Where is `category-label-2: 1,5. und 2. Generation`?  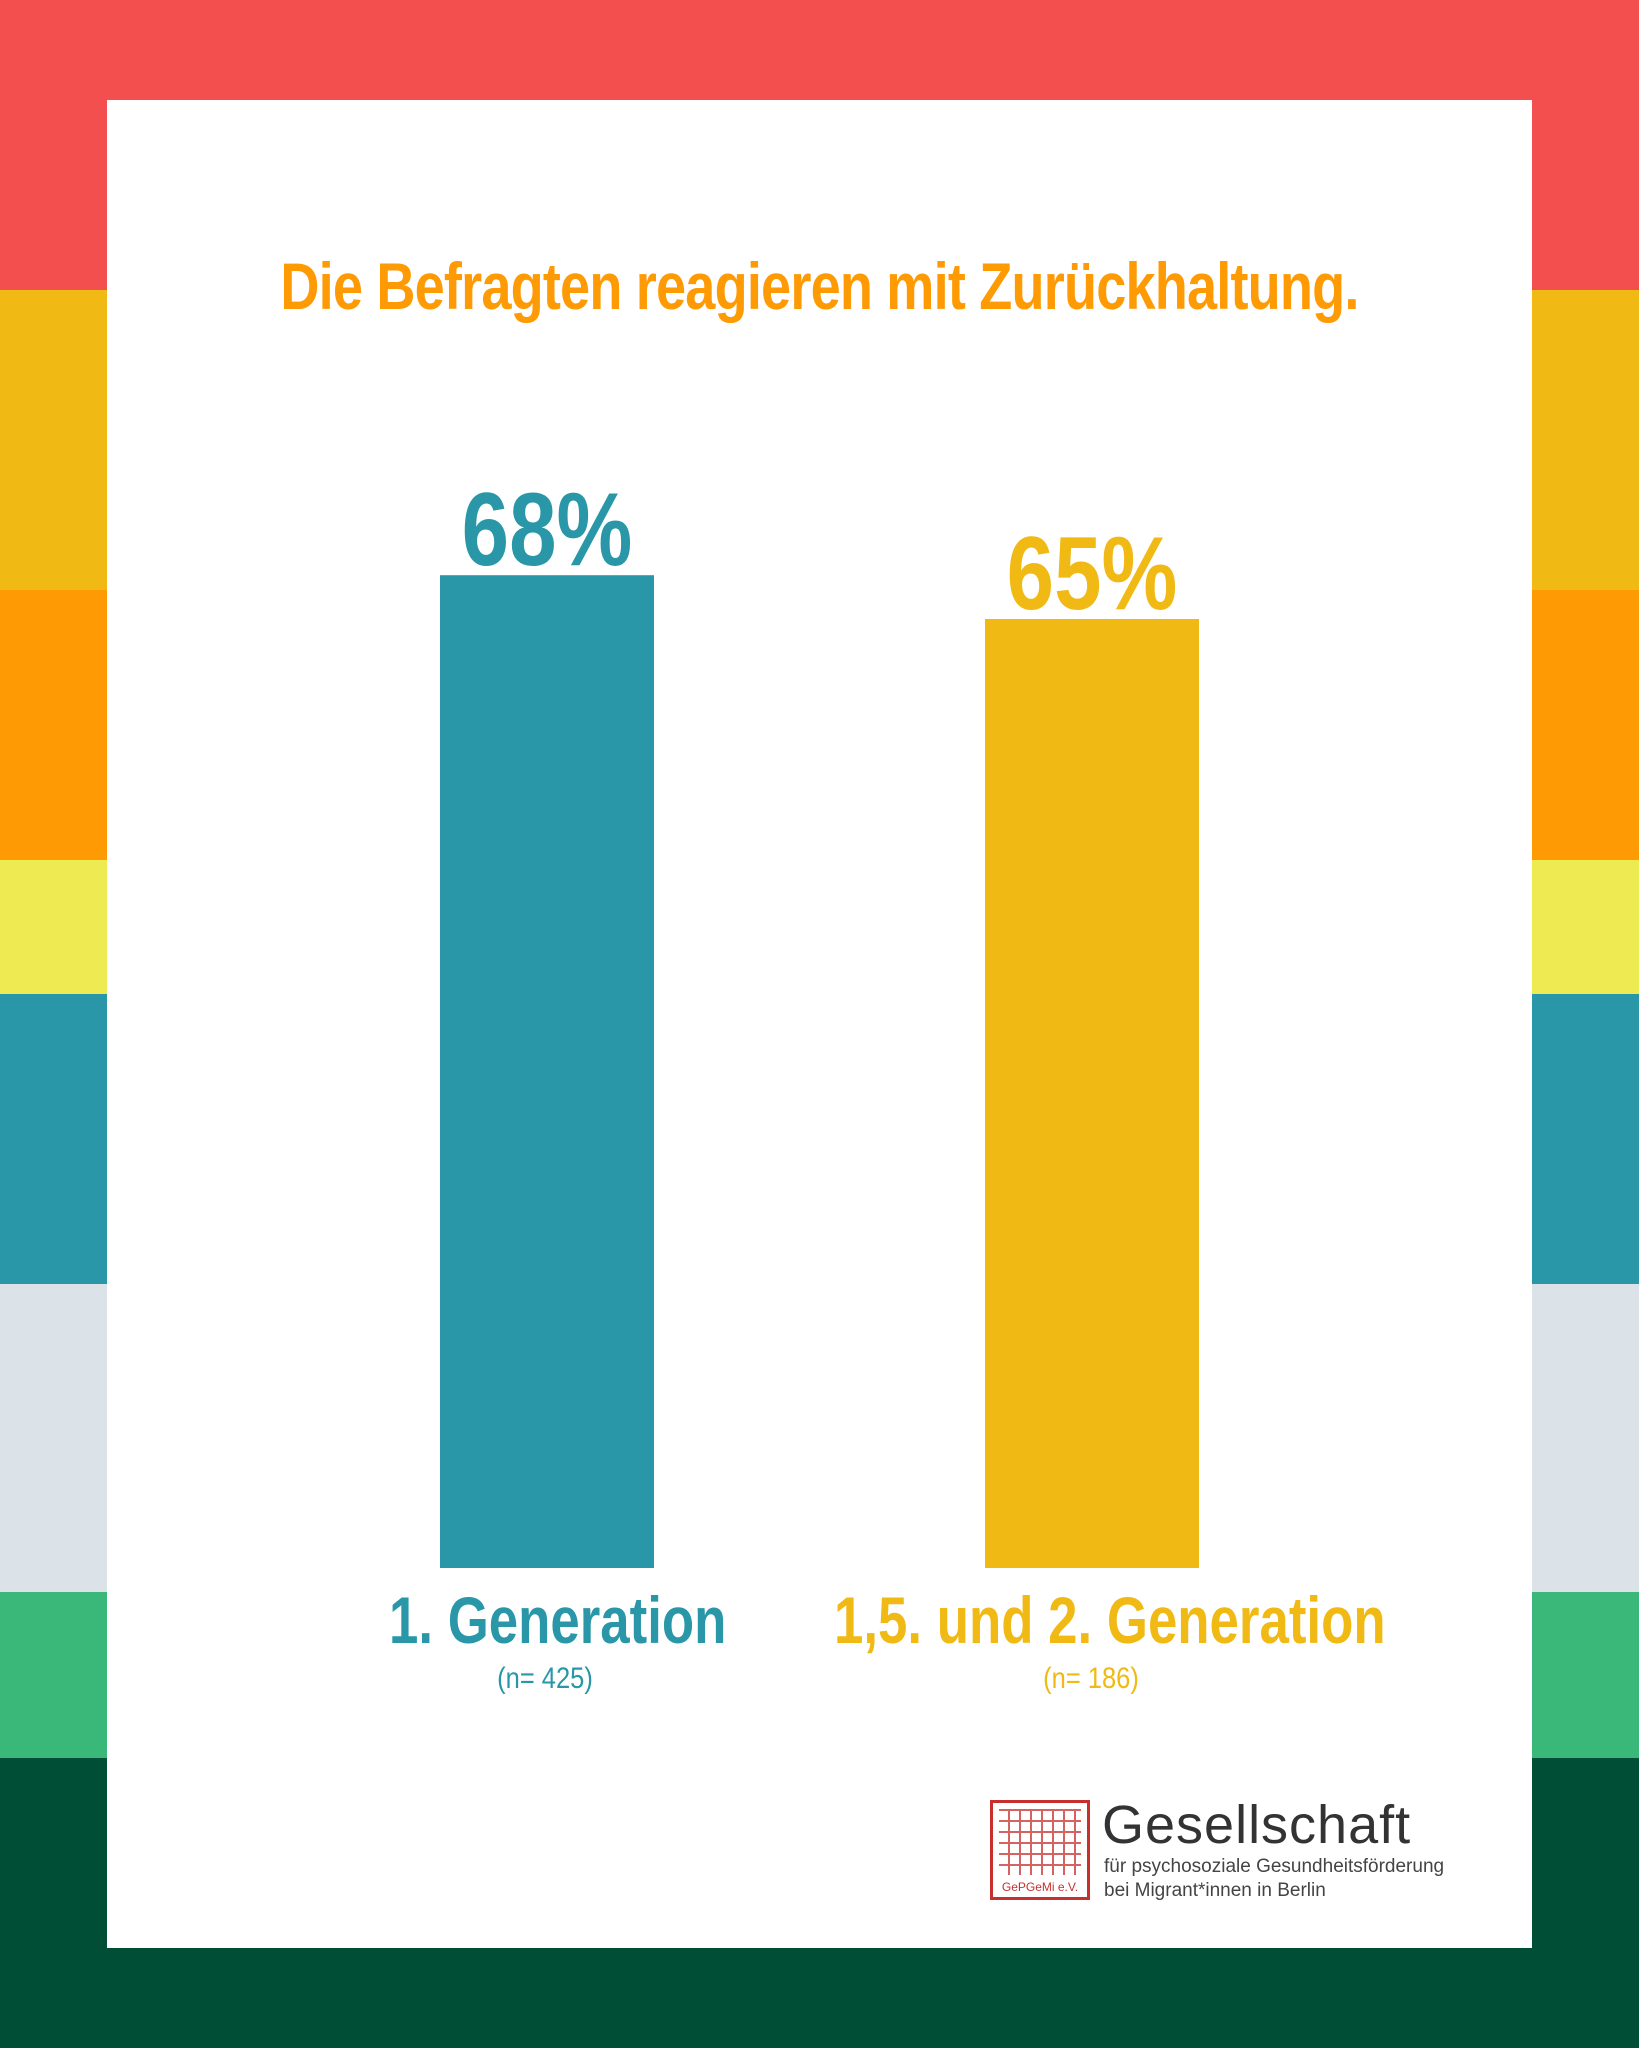 category-label-2: 1,5. und 2. Generation is located at coordinates (1110, 1620).